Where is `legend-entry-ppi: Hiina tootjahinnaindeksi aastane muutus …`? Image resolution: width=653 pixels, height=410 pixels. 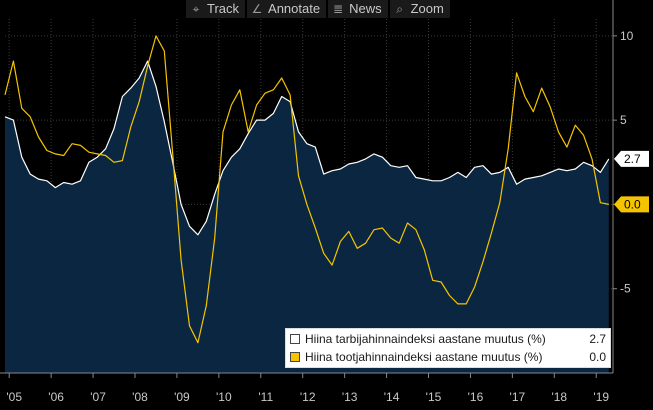 legend-entry-ppi: Hiina tootjahinnaindeksi aastane muutus … is located at coordinates (448, 356).